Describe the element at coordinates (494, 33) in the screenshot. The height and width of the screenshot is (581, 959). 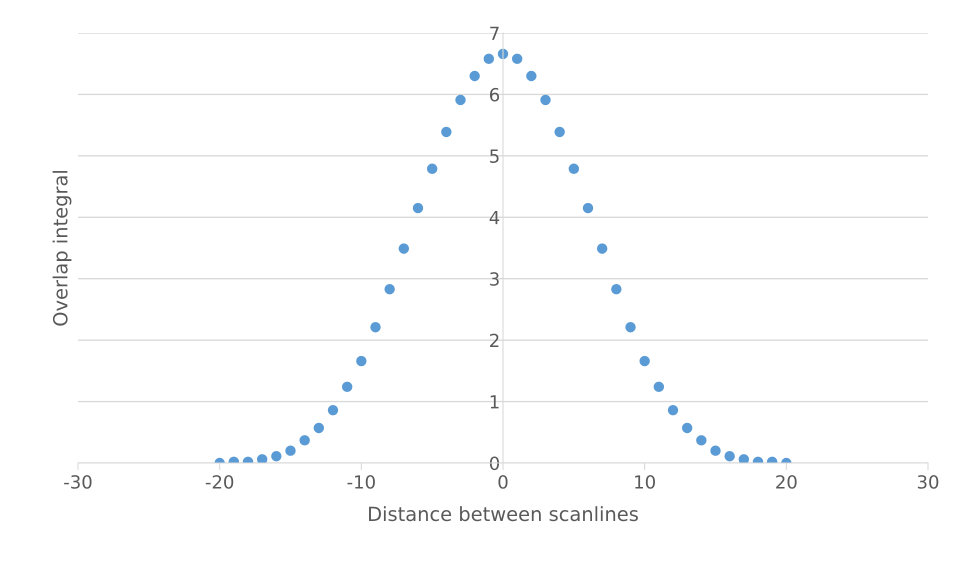
I see `y-tick-label: 7` at that location.